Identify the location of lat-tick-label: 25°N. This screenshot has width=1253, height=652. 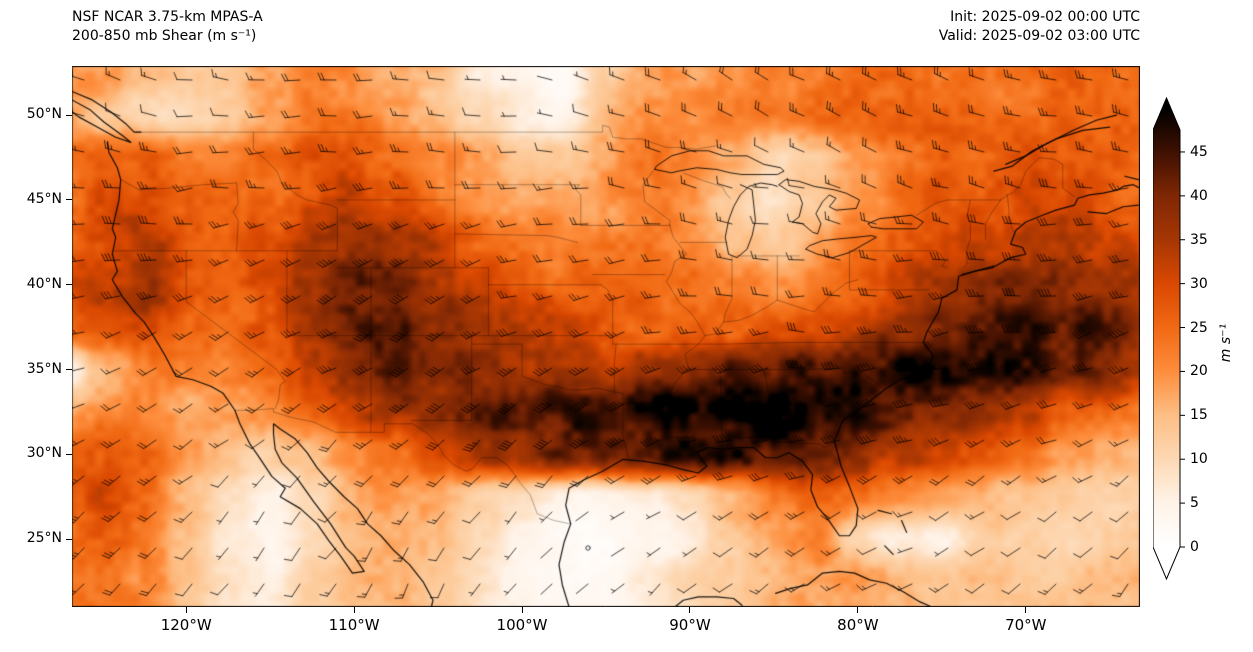
(44, 538).